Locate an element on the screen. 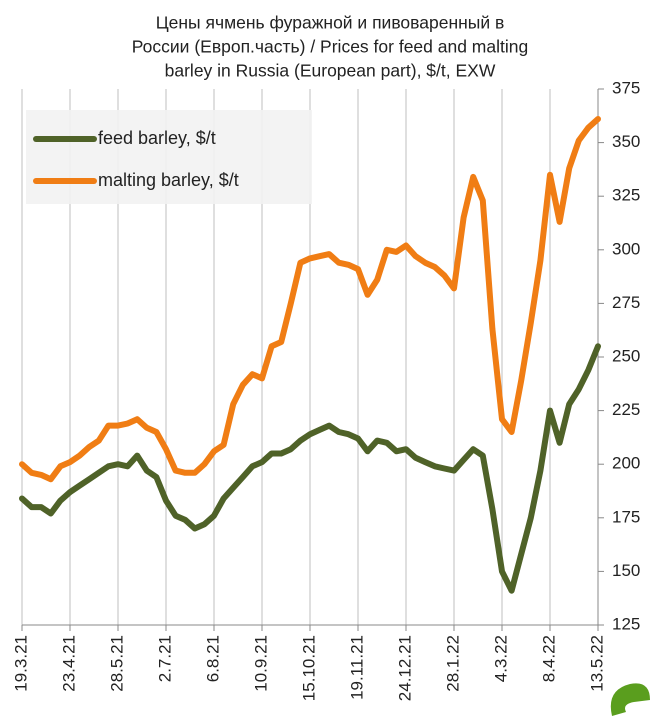  y-tick-label: 175 is located at coordinates (626, 516).